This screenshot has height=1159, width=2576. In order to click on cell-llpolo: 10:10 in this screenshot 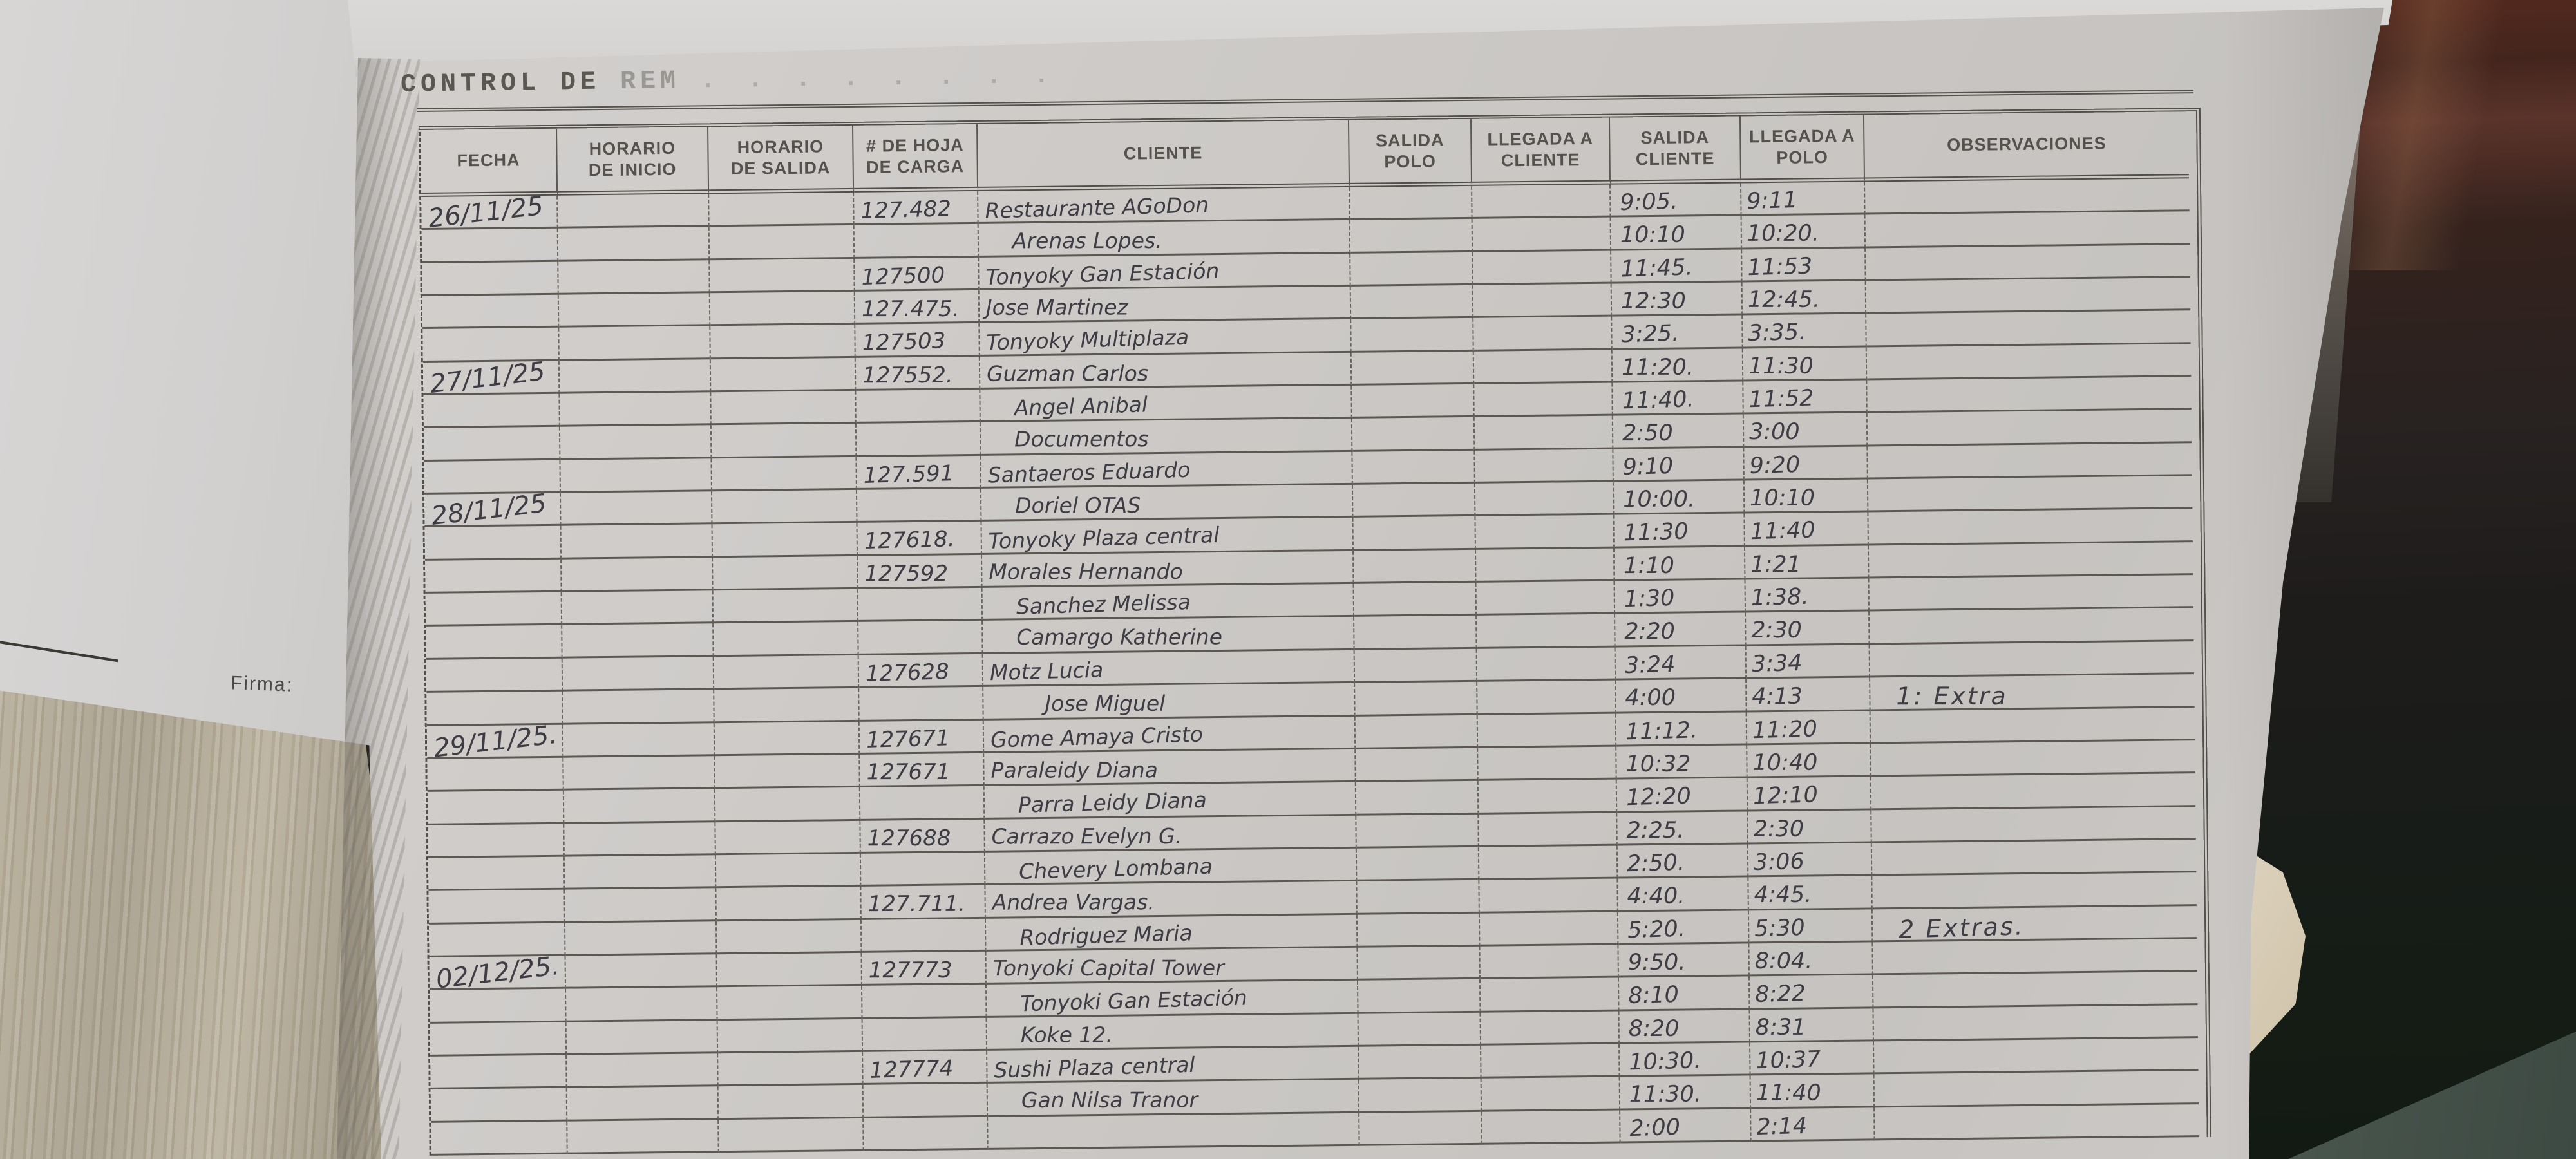, I will do `click(1806, 496)`.